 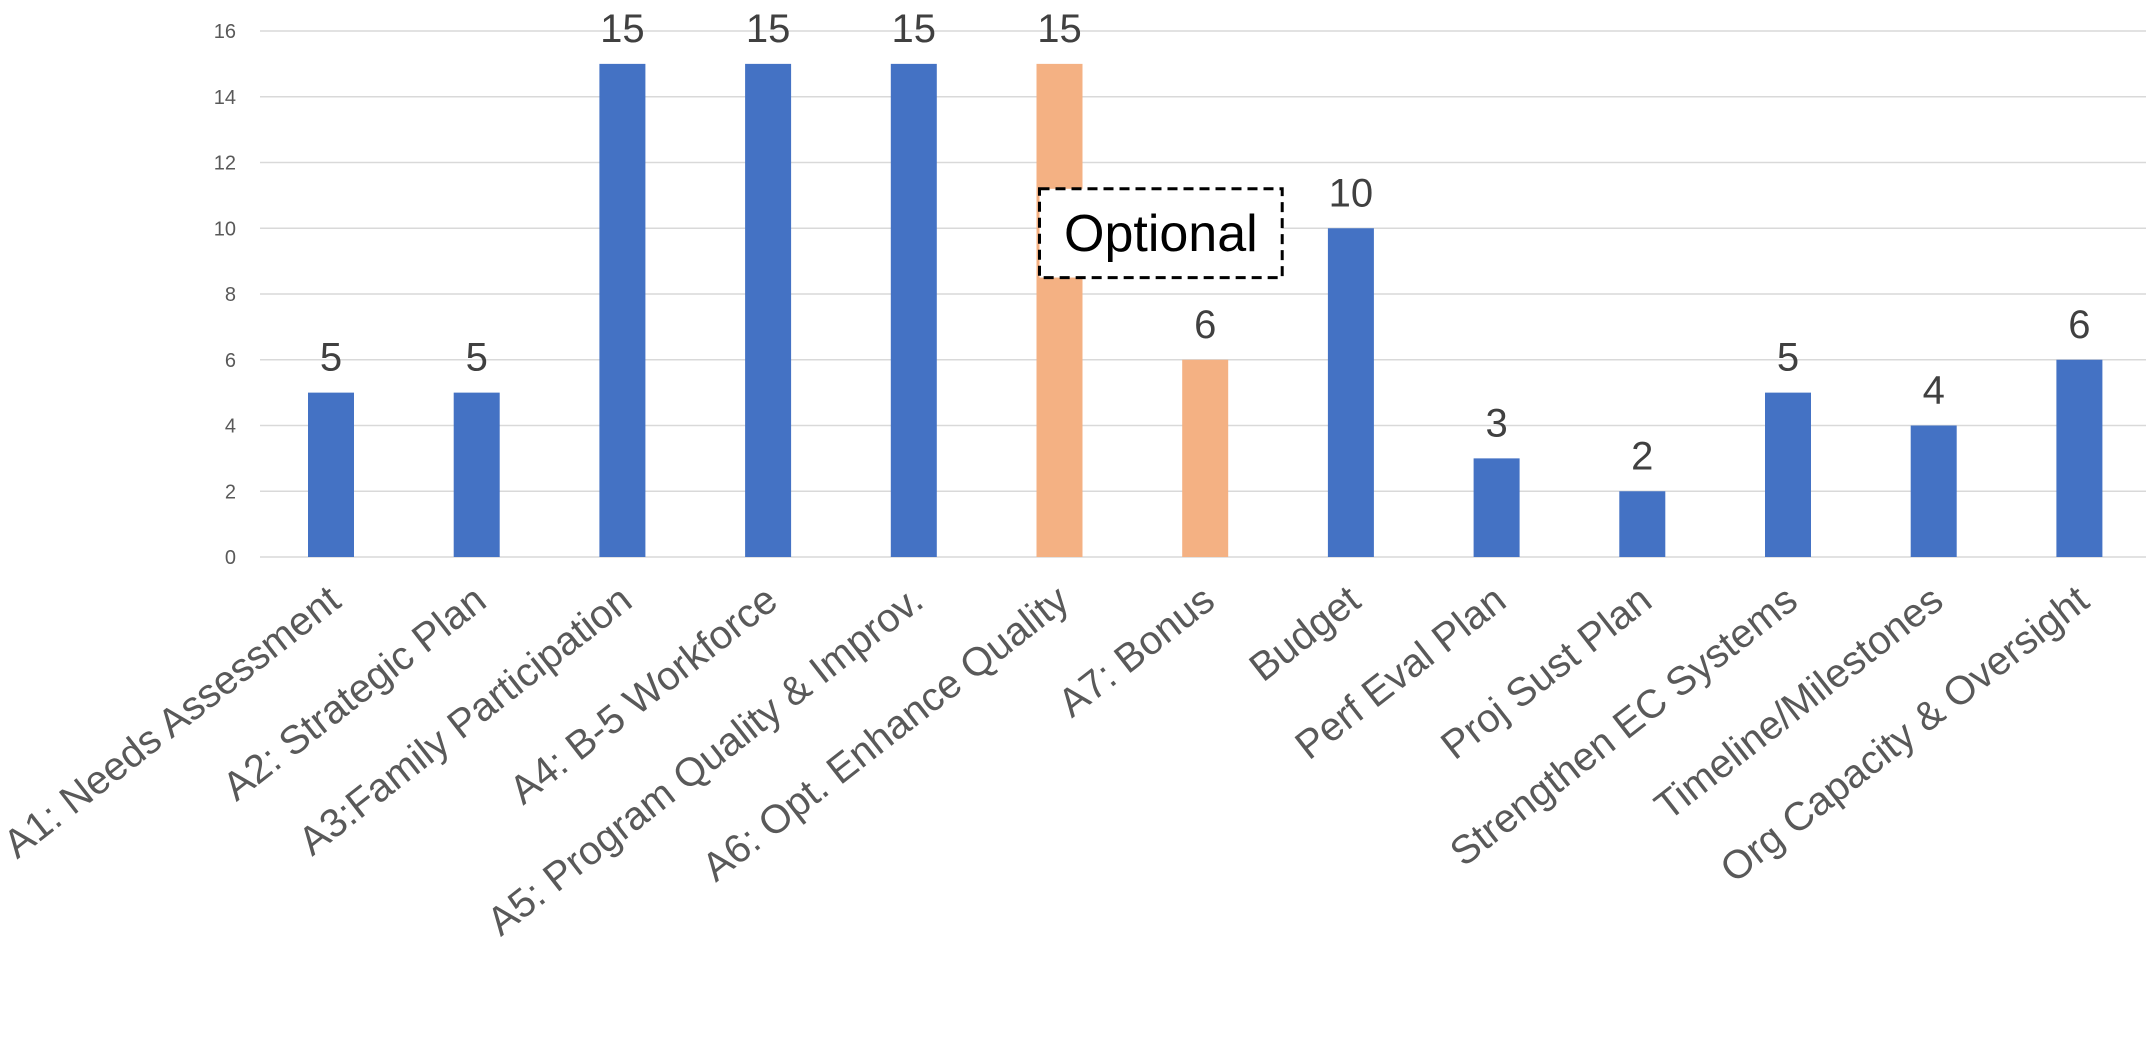 I want to click on data-label-12: 4, so click(x=1934, y=391).